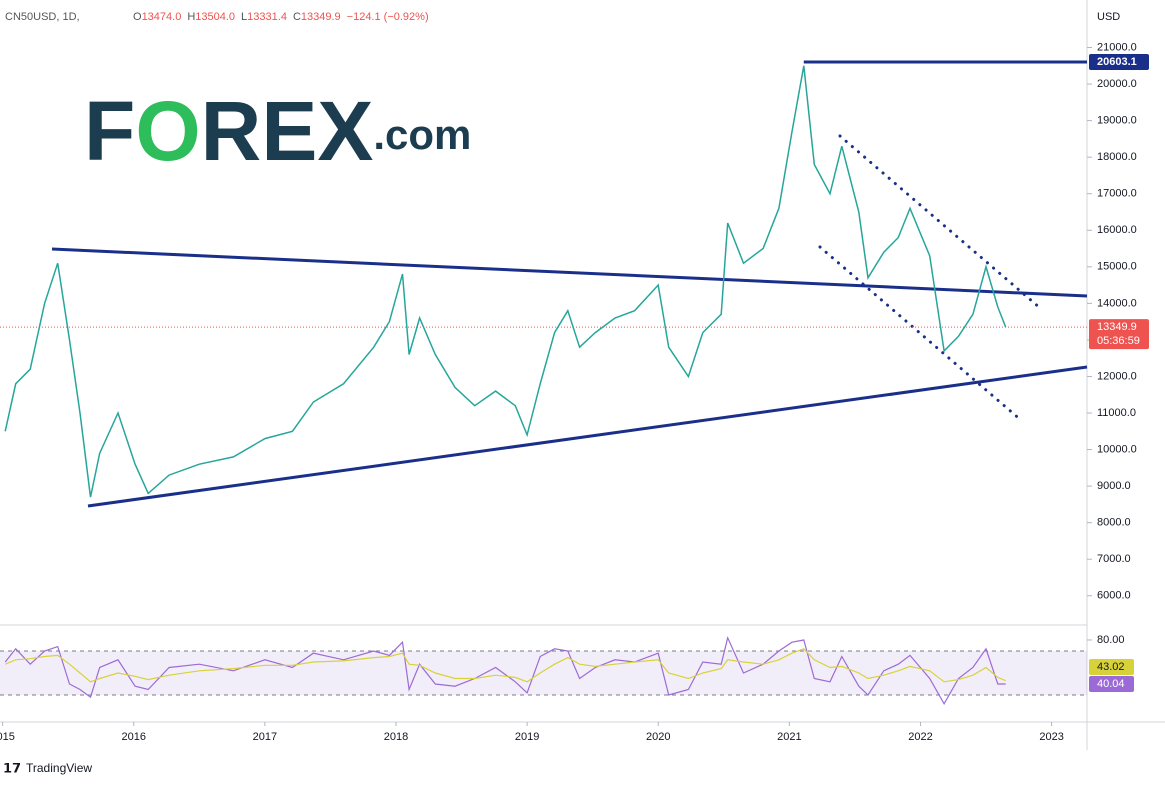 This screenshot has height=786, width=1165. What do you see at coordinates (569, 272) in the screenshot?
I see `trend-line` at bounding box center [569, 272].